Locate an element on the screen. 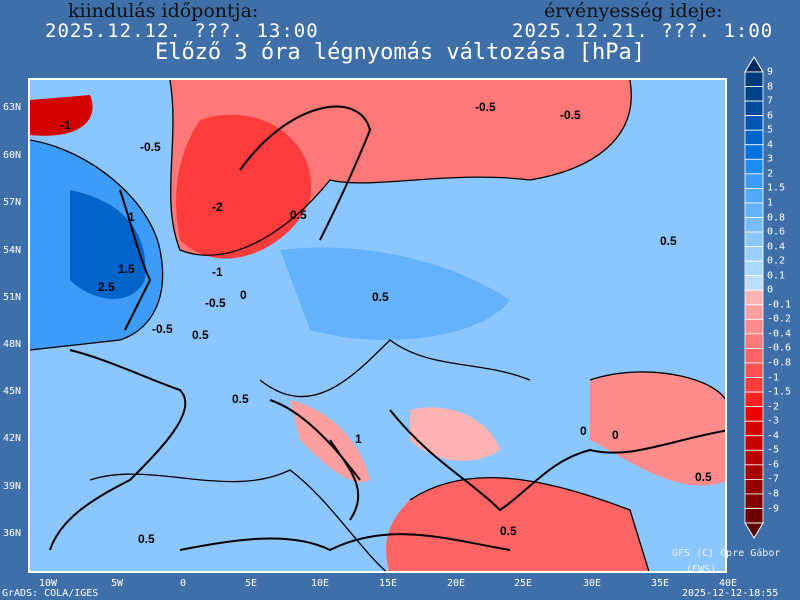 Image resolution: width=800 pixels, height=600 pixels. lat-label: 39N is located at coordinates (12, 486).